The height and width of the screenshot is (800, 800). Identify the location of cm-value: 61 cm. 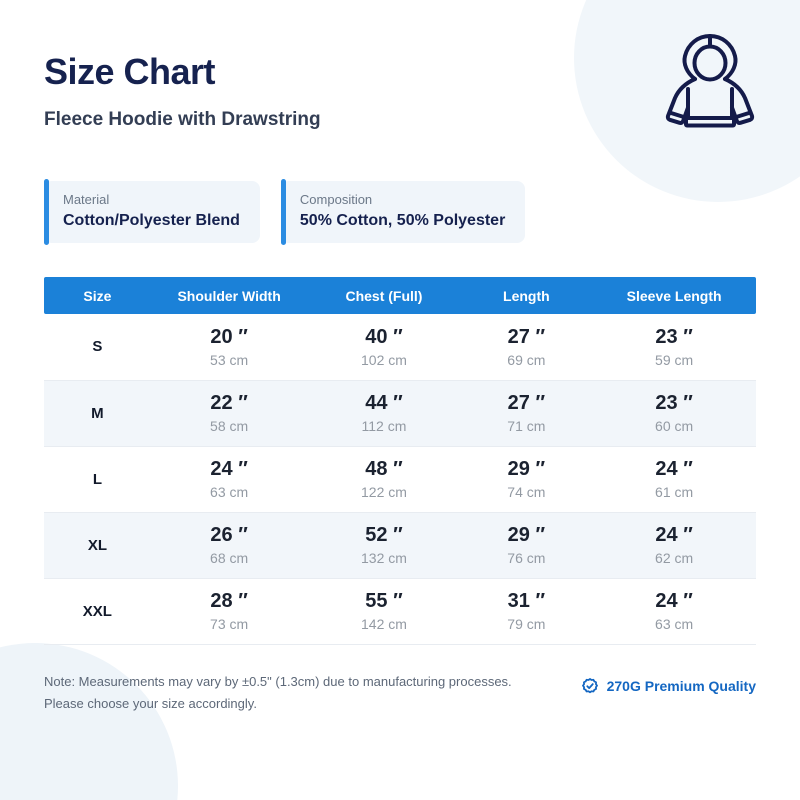
(674, 492).